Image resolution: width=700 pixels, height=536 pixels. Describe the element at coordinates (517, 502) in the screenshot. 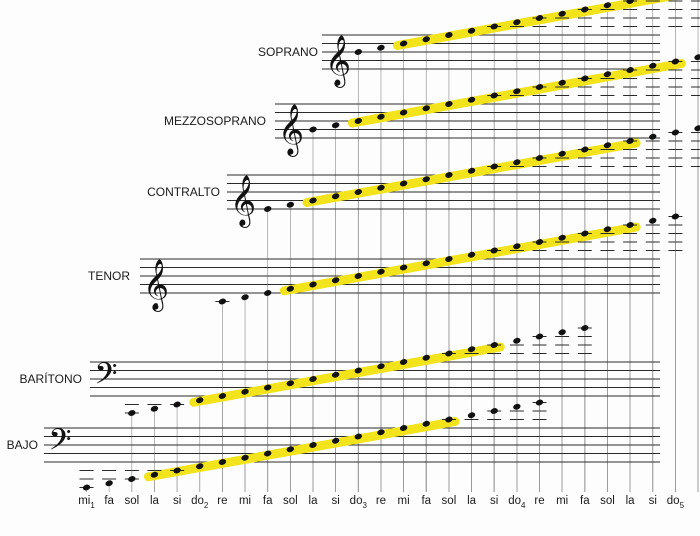

I see `note-name-label: do4` at that location.